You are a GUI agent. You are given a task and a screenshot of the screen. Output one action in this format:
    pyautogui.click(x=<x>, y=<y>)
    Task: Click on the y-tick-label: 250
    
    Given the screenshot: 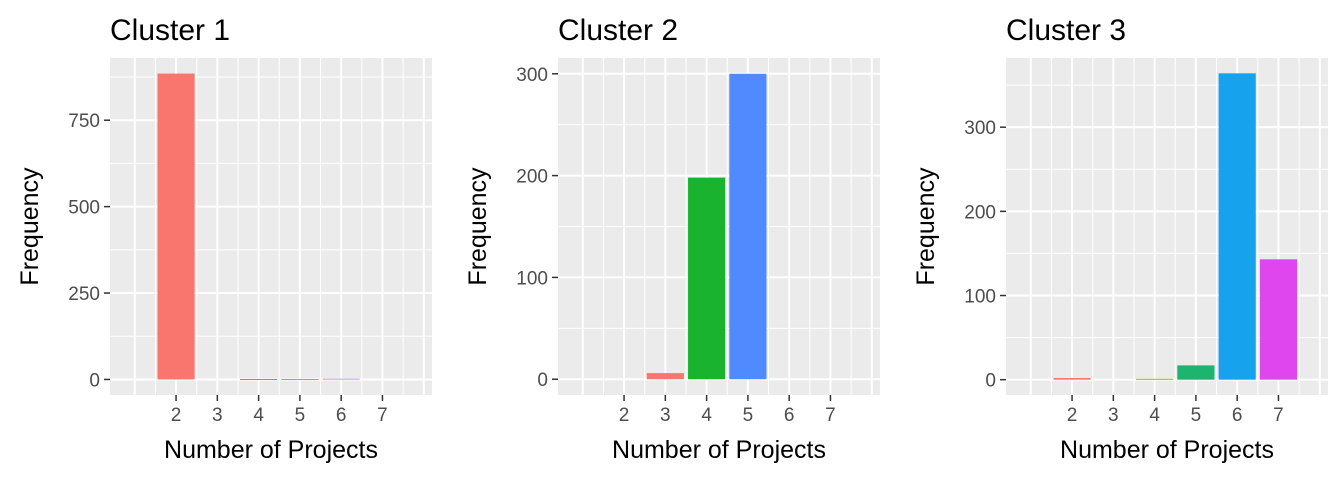 What is the action you would take?
    pyautogui.click(x=84, y=294)
    